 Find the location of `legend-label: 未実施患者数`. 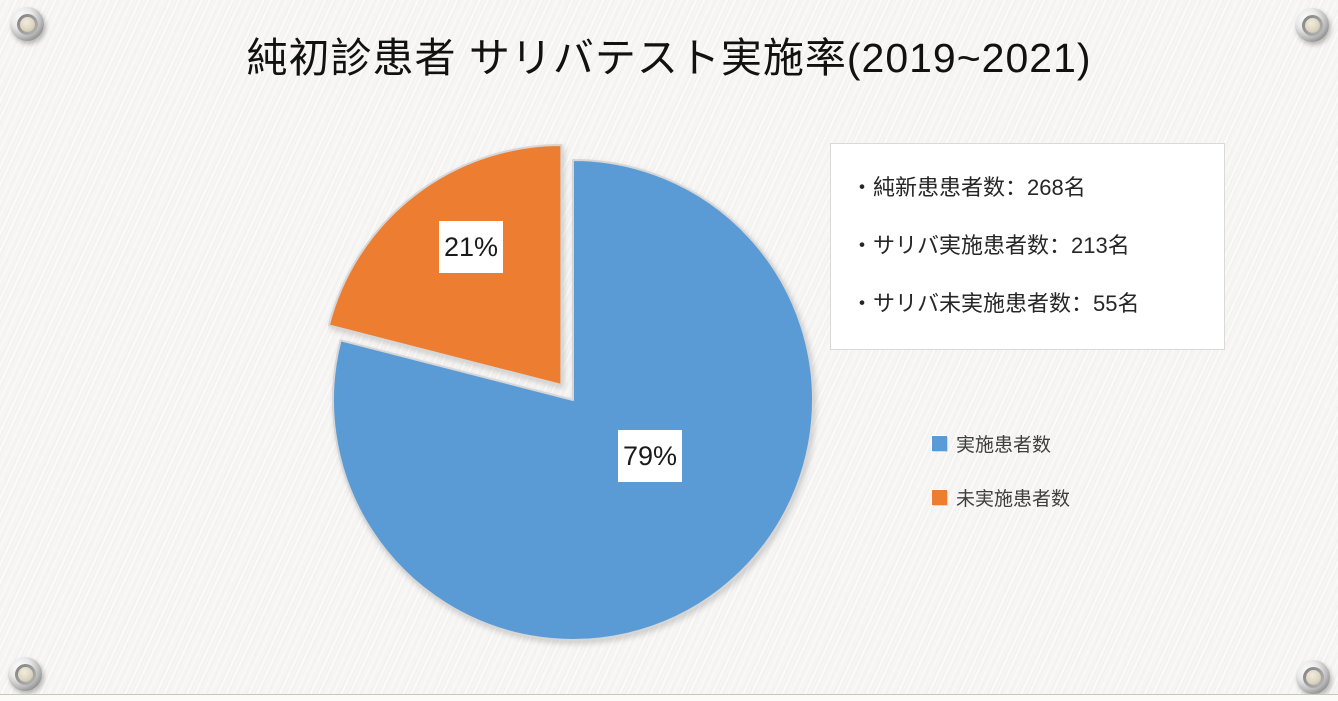

legend-label: 未実施患者数 is located at coordinates (1013, 499).